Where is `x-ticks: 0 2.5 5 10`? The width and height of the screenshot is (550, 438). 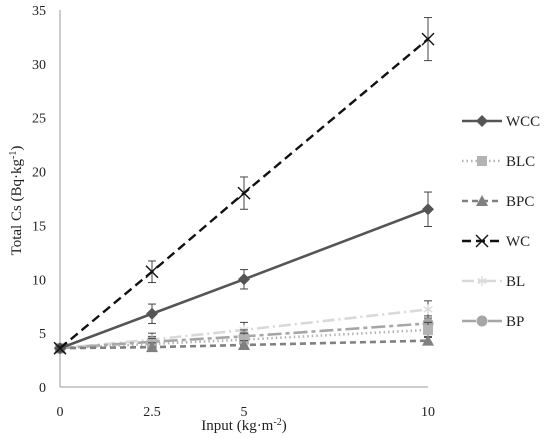
x-ticks: 0 2.5 5 10 is located at coordinates (246, 412).